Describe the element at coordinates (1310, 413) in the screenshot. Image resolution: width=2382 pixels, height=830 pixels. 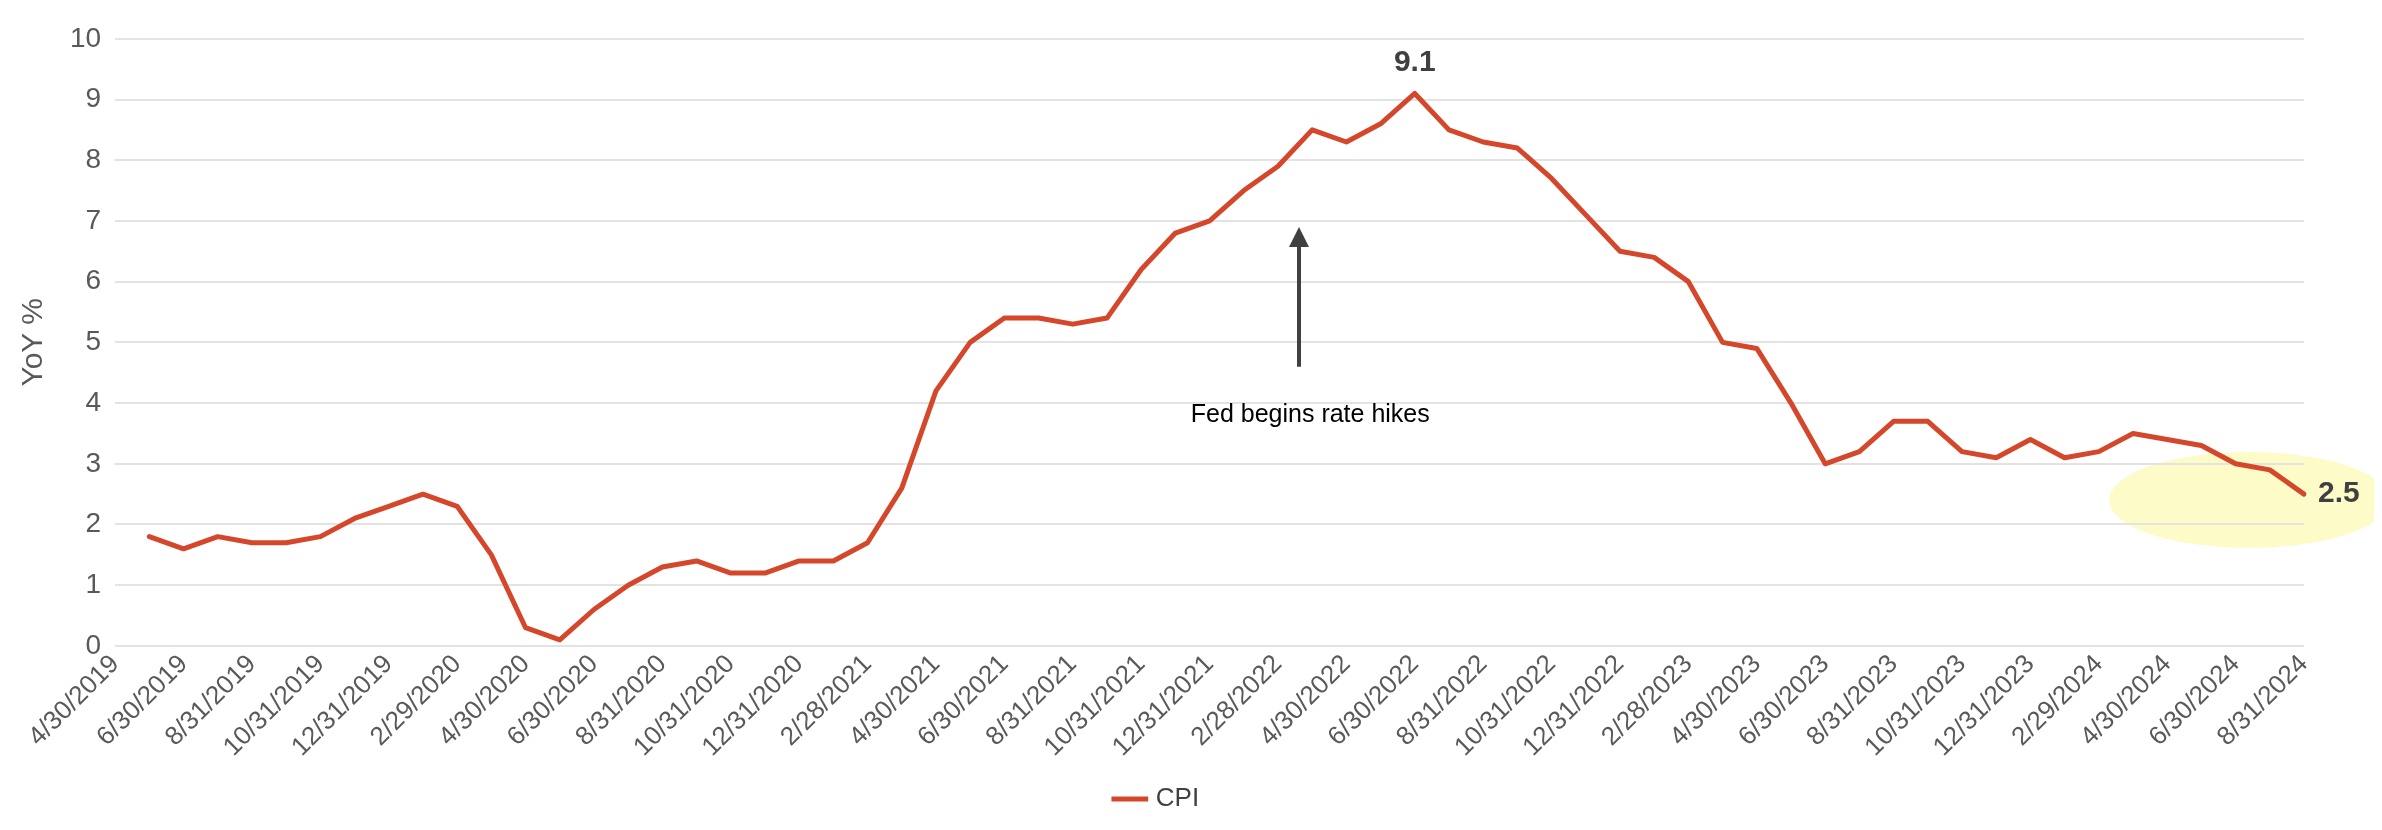
I see `annotation: Fed begins rate hikes` at that location.